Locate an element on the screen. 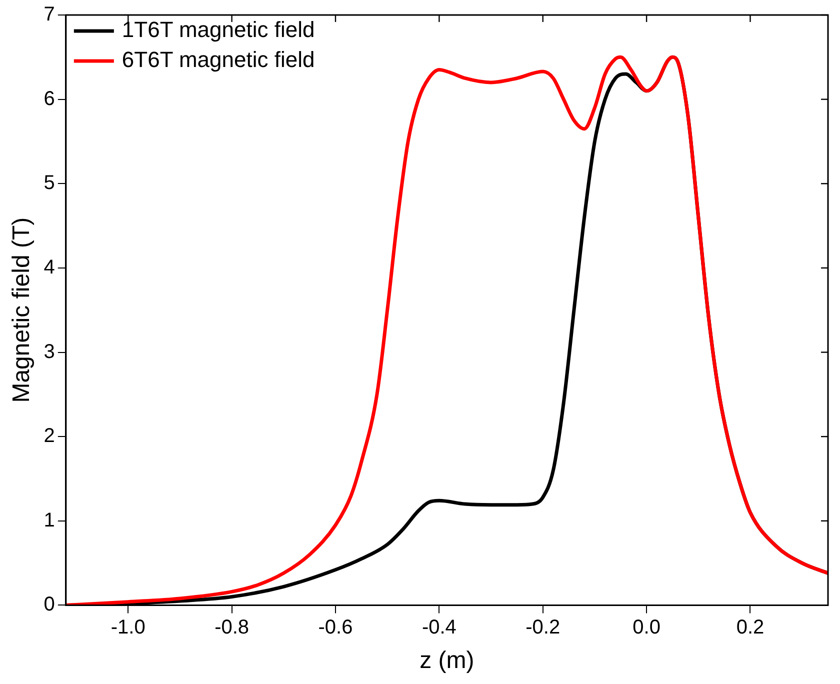 The height and width of the screenshot is (684, 840). x-tick-label: -0.4 is located at coordinates (439, 627).